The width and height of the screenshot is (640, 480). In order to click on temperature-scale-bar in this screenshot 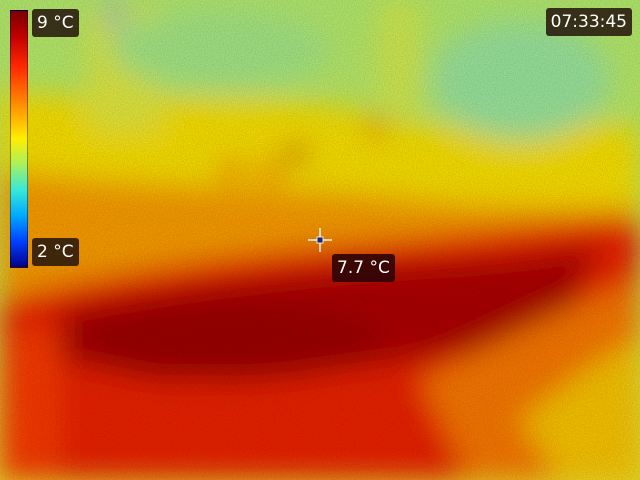, I will do `click(19, 139)`.